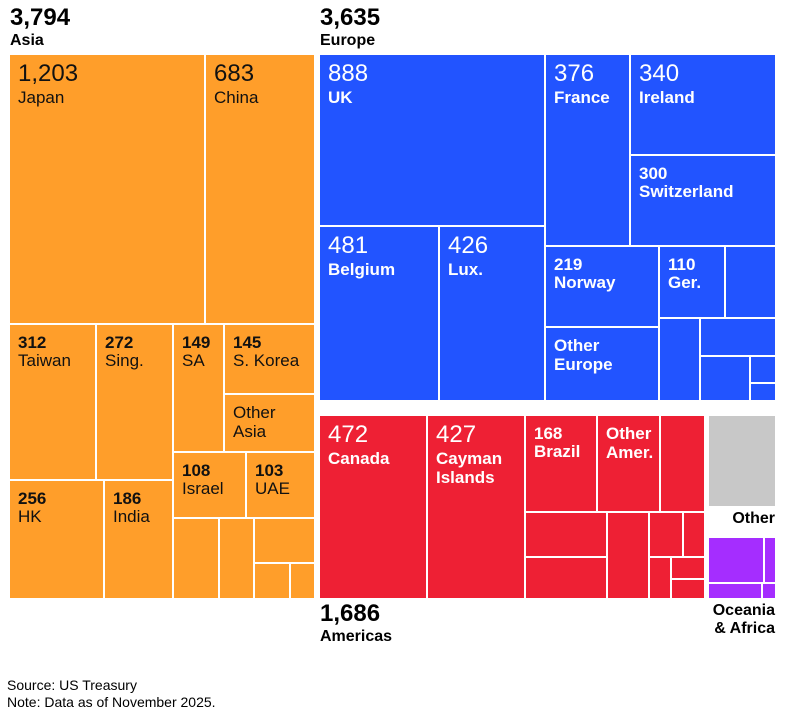  Describe the element at coordinates (465, 269) in the screenshot. I see `cell-label: Lux.` at that location.